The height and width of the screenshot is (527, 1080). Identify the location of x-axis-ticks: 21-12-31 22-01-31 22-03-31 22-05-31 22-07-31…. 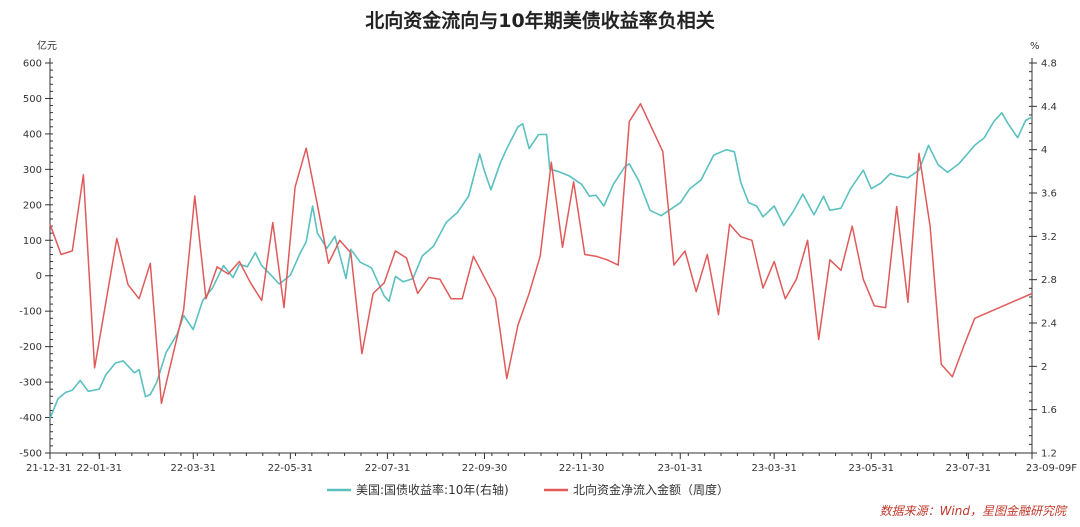
(551, 463).